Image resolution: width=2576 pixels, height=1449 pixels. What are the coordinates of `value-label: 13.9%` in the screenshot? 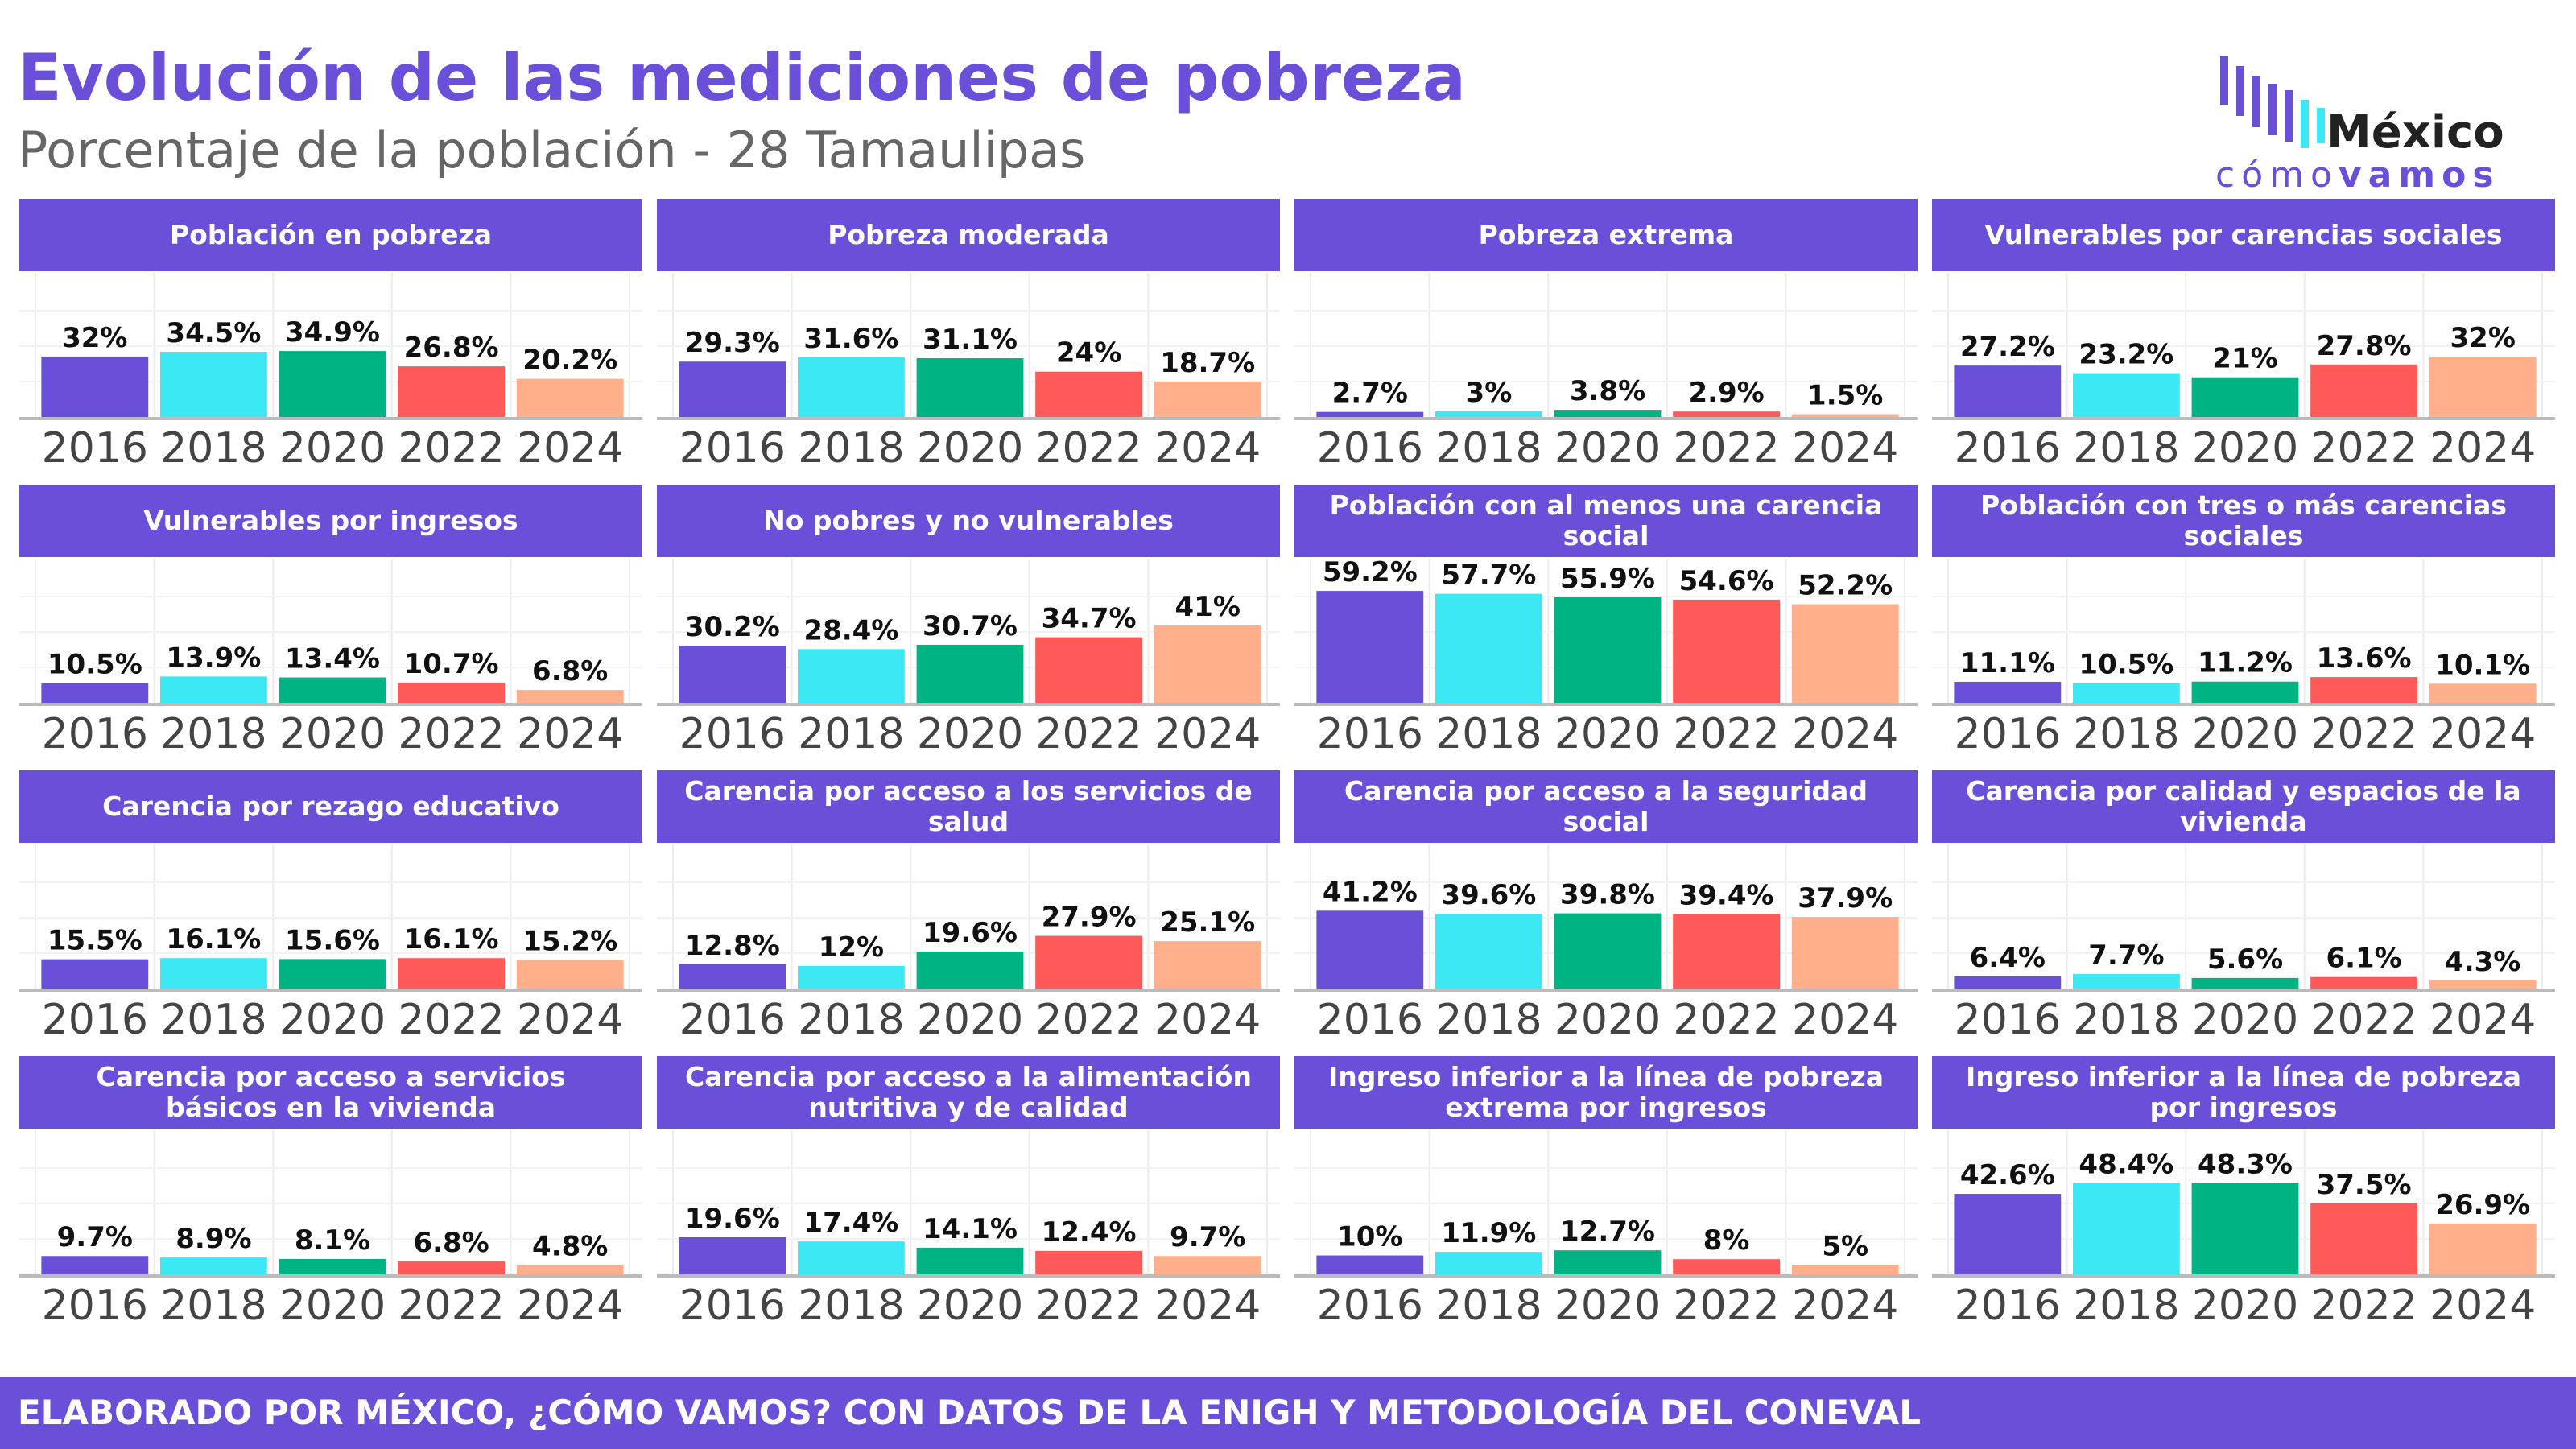 It's located at (213, 658).